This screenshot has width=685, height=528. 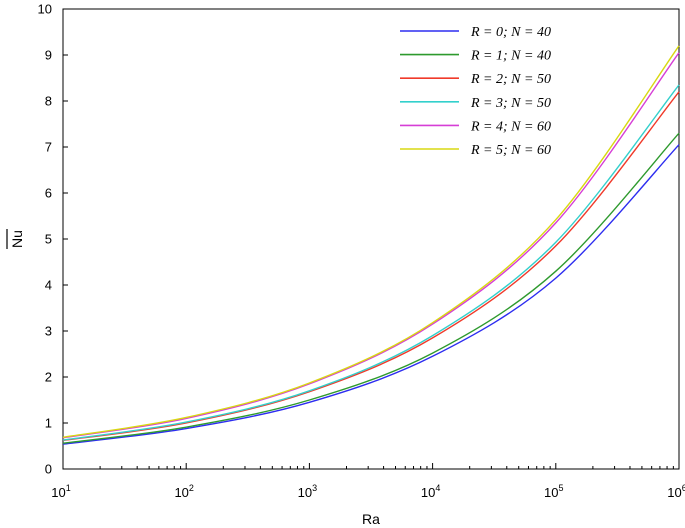 I want to click on y-axis: 0 1 2 3 4 5 6 7 8 9 10, so click(x=53, y=239).